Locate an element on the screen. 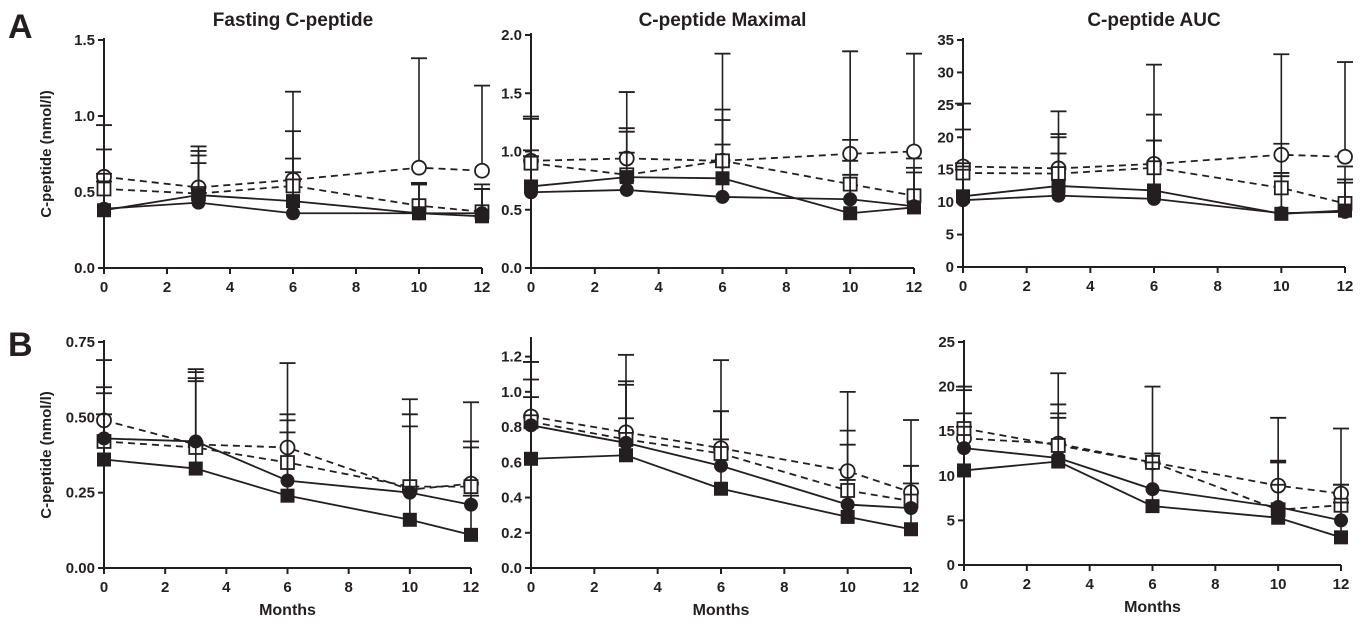 The height and width of the screenshot is (624, 1366). y-tick-label: 30 is located at coordinates (945, 72).